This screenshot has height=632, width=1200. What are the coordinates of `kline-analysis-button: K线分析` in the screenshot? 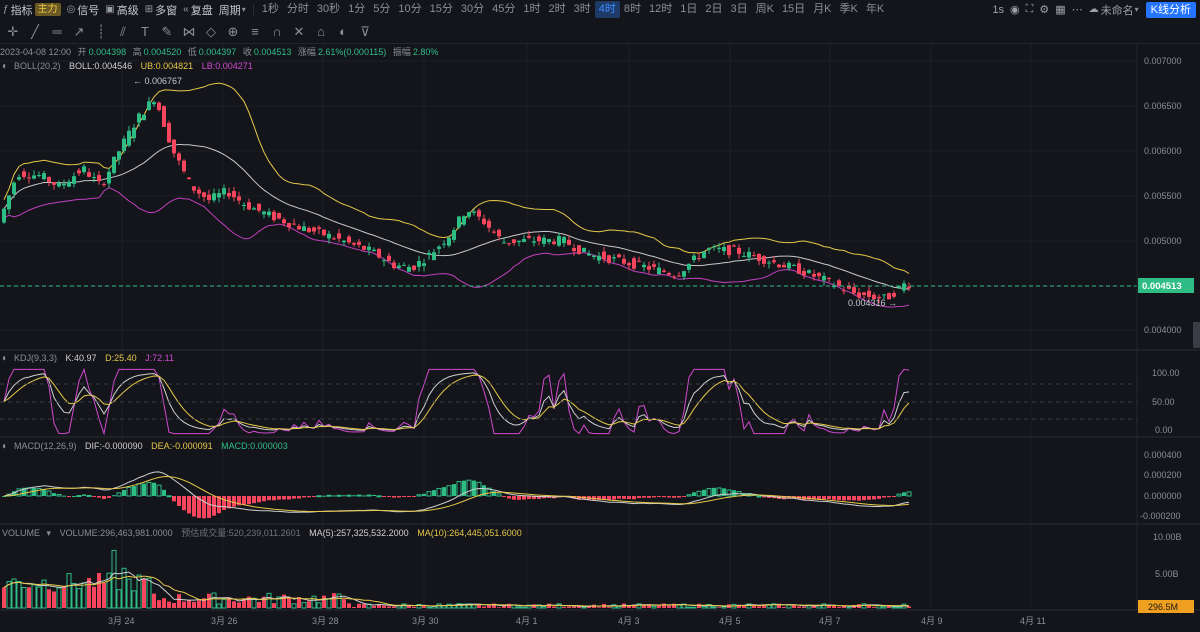 It's located at (1170, 9).